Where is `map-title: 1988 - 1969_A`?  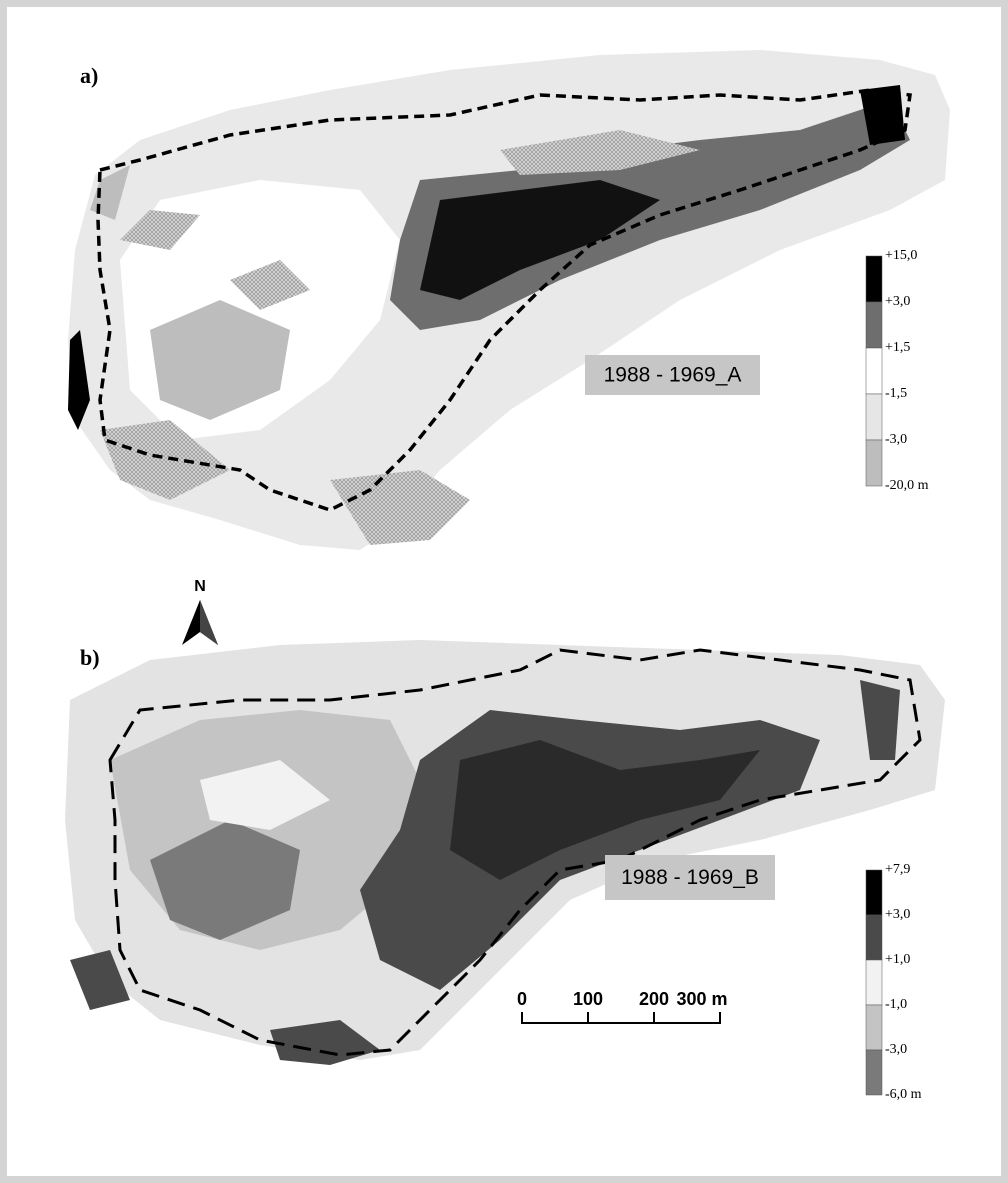
map-title: 1988 - 1969_A is located at coordinates (673, 375).